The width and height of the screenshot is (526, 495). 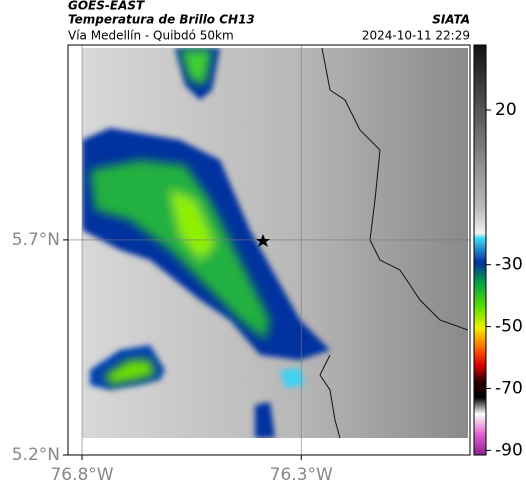 I want to click on location-label: Vía Medellín - Quibdó 50km, so click(x=151, y=36).